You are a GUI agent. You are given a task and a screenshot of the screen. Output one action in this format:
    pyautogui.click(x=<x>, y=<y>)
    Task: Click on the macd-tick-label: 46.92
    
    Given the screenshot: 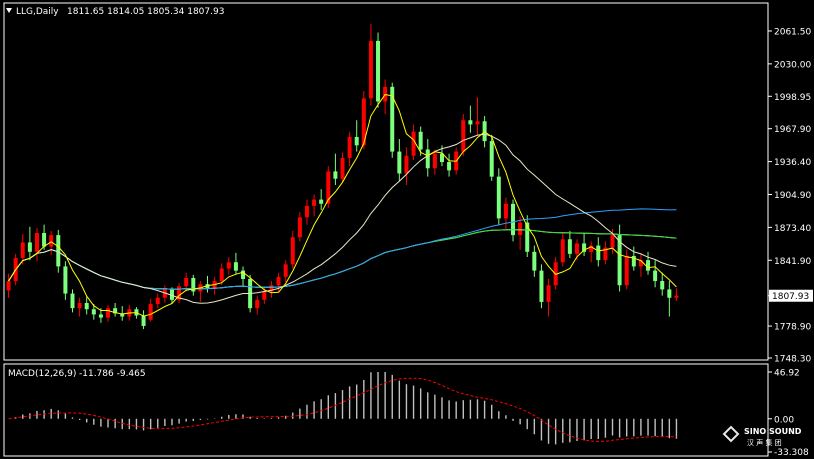 What is the action you would take?
    pyautogui.click(x=787, y=374)
    